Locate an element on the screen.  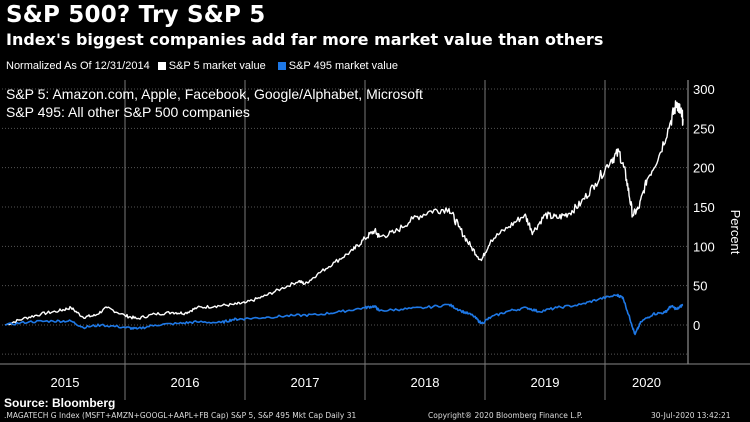
normalization-note: Normalized As Of 12/31/2014 is located at coordinates (78, 66).